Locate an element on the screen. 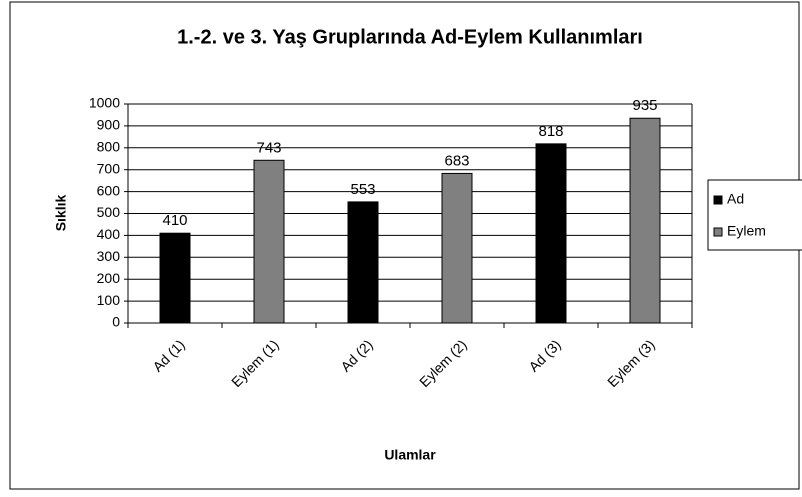  y-tick-label: 700 is located at coordinates (109, 168).